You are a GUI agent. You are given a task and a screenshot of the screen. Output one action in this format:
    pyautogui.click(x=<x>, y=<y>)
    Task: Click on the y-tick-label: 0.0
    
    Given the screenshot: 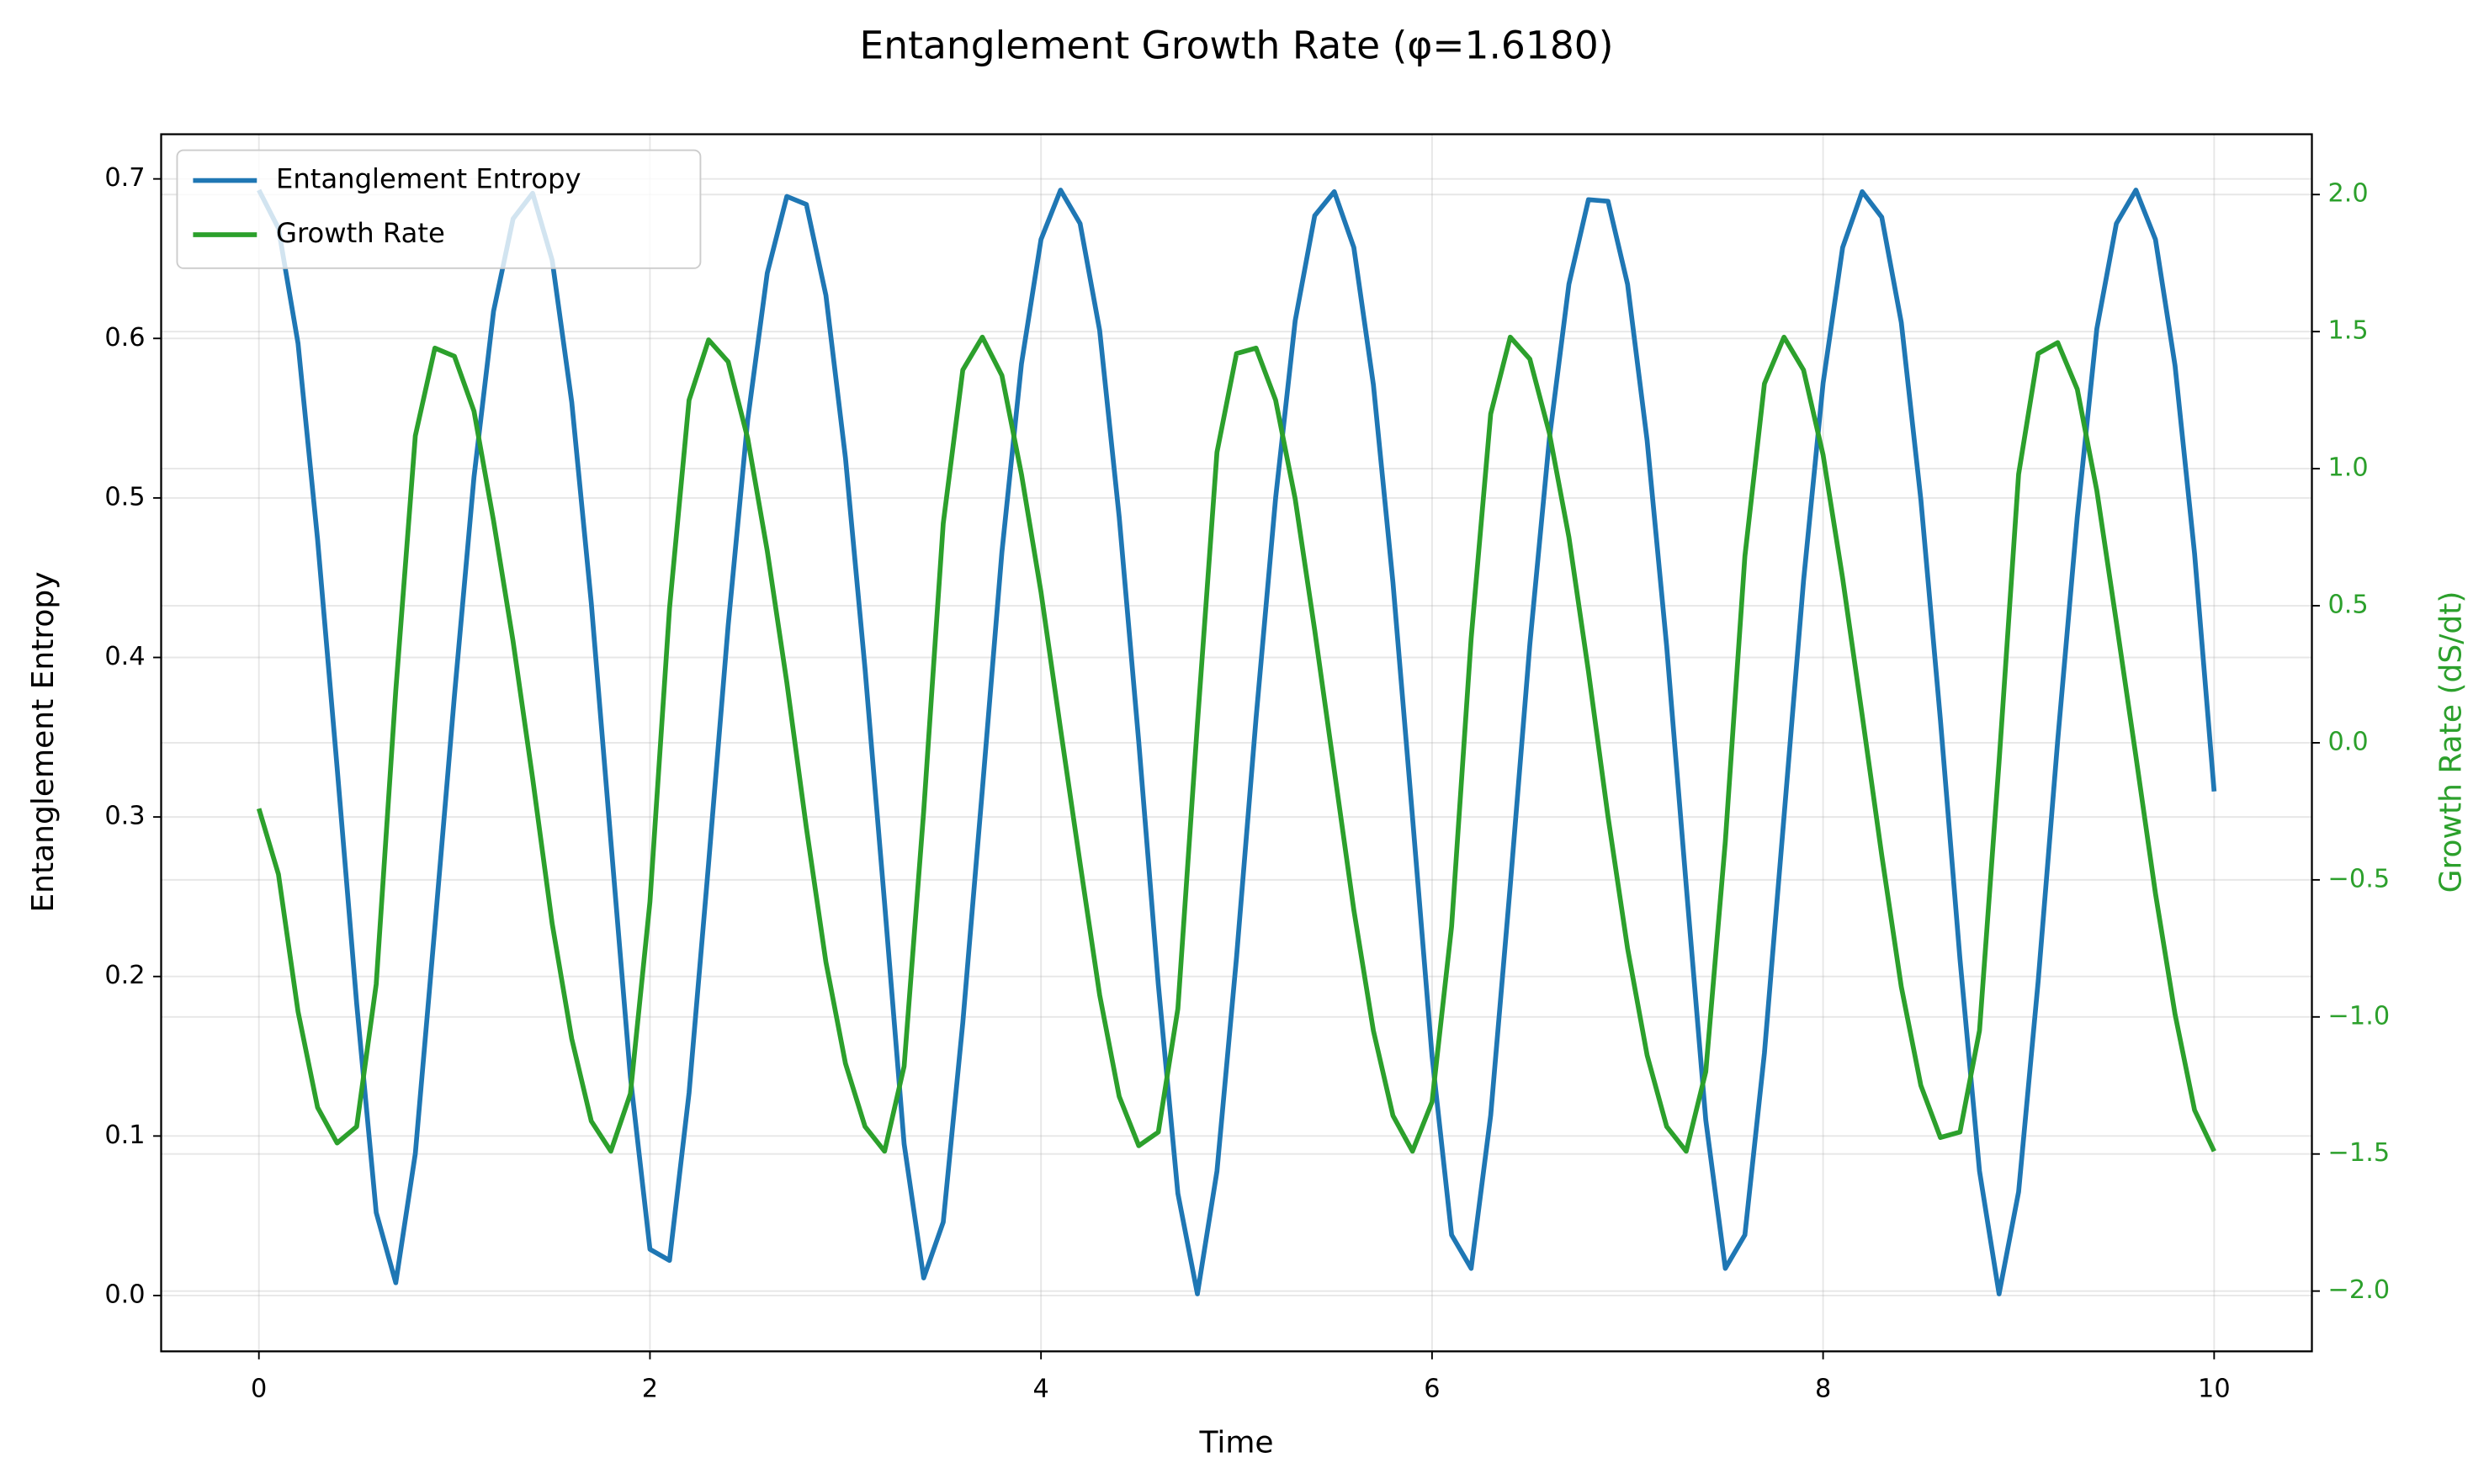 What is the action you would take?
    pyautogui.click(x=125, y=1294)
    